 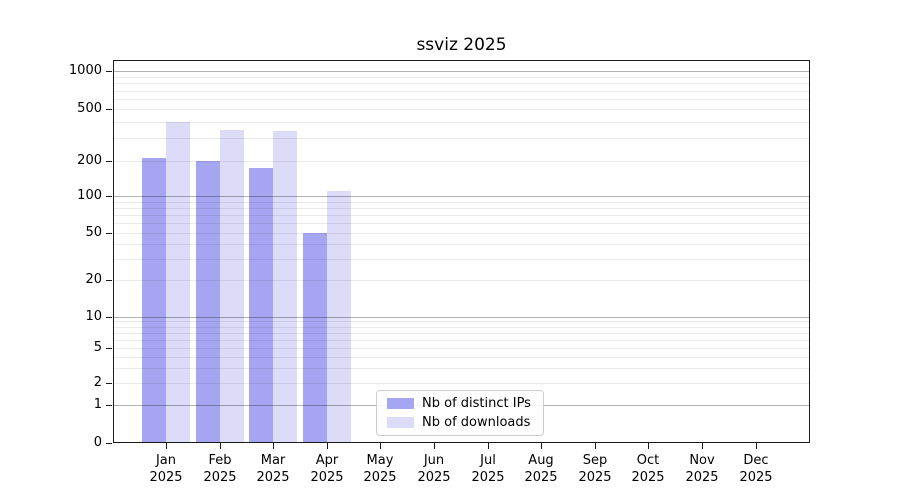 What do you see at coordinates (380, 469) in the screenshot?
I see `x-tick-label-may: May 2025` at bounding box center [380, 469].